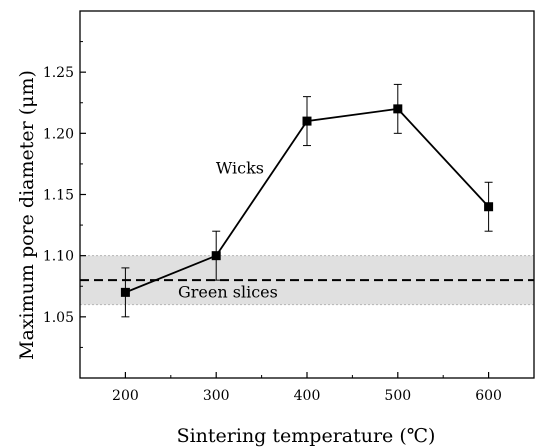 The height and width of the screenshot is (447, 550). Describe the element at coordinates (216, 396) in the screenshot. I see `x-tick-label: 300` at that location.